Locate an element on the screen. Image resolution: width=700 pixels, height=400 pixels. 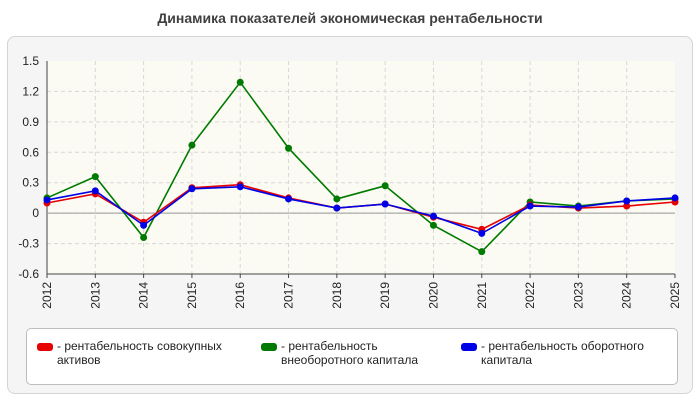
legend-label: - рентабельность совокупных активов is located at coordinates (139, 353).